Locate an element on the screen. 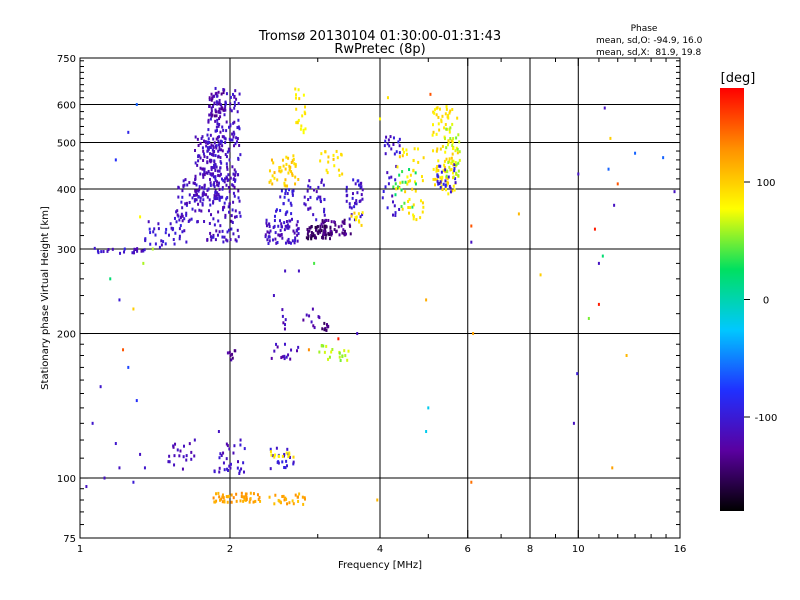 The width and height of the screenshot is (800, 600). x-tick-label: 10 is located at coordinates (578, 549).